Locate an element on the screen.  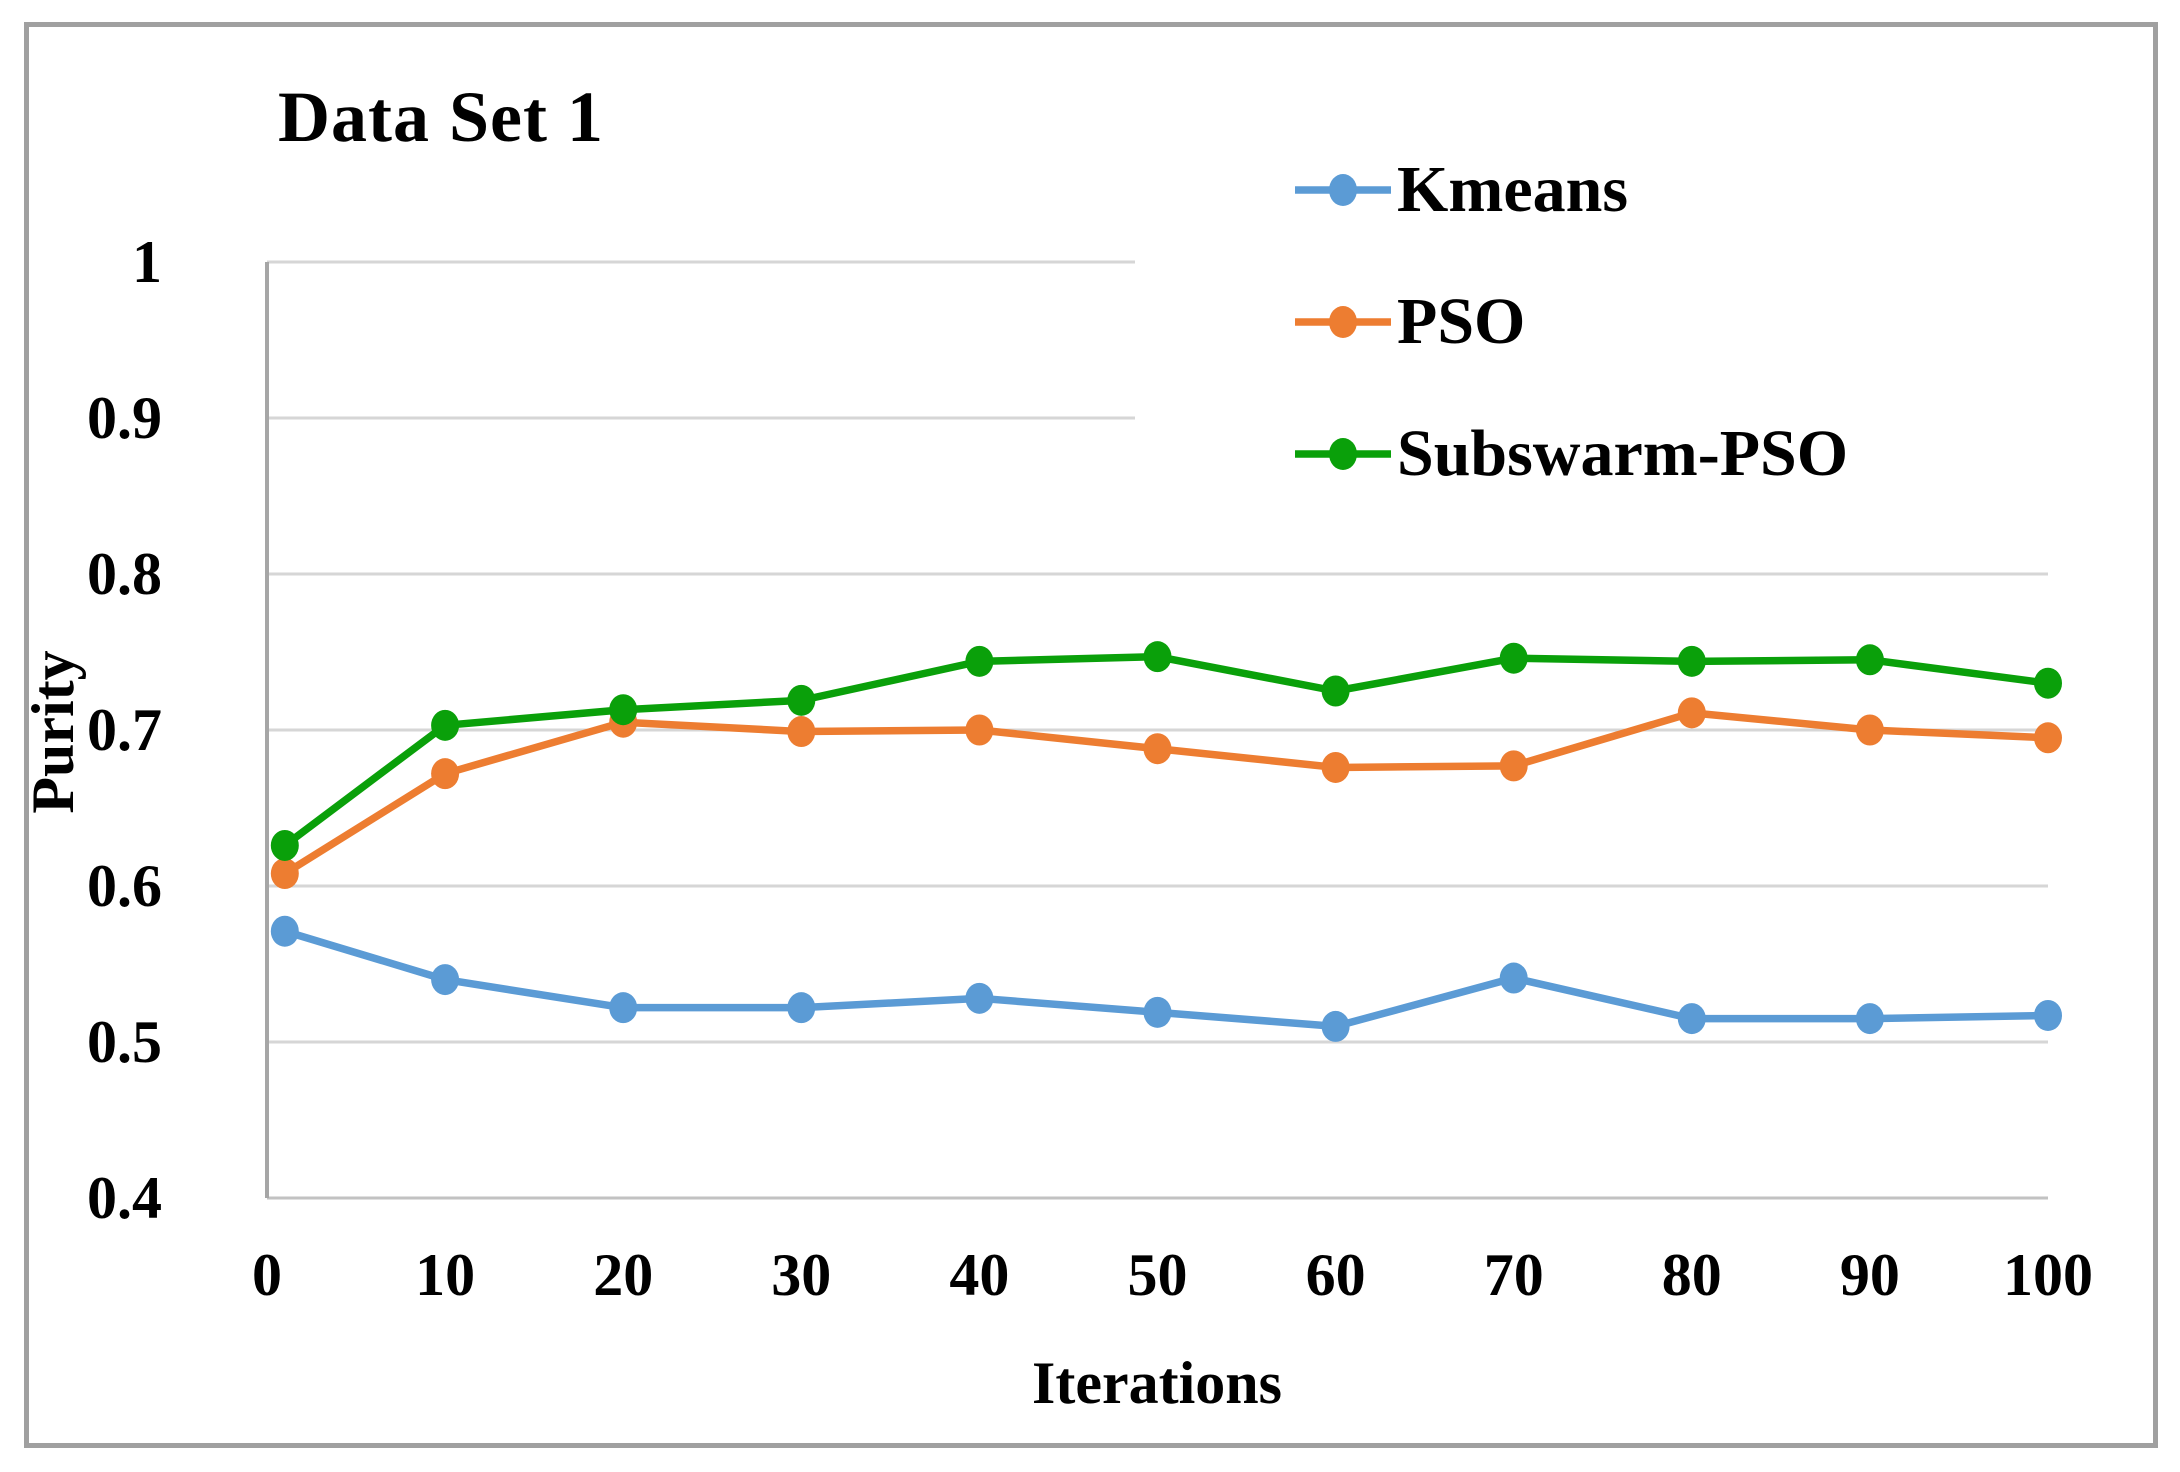
x-tick-label: 40 is located at coordinates (979, 1275).